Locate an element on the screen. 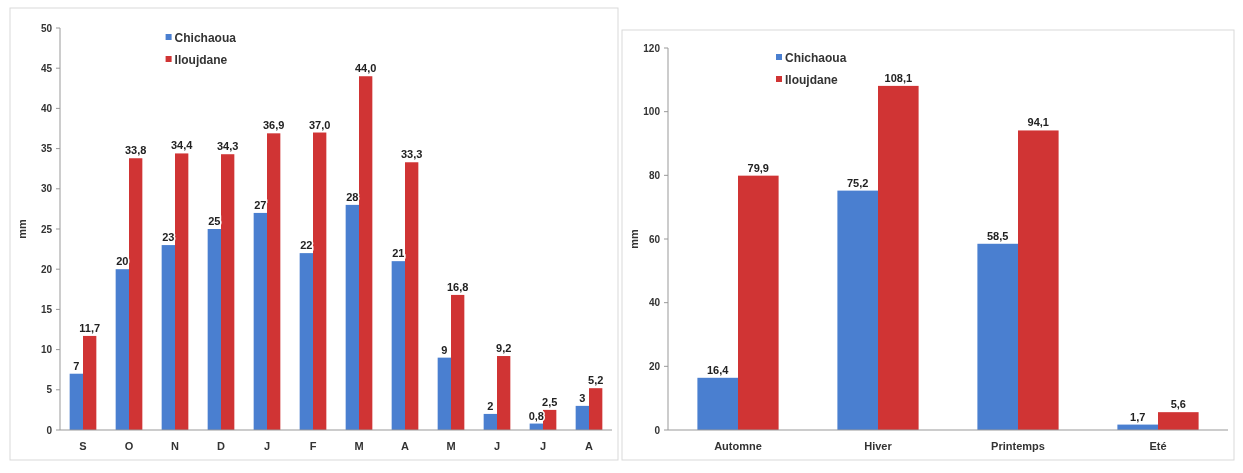 The image size is (1243, 473). data-label: 33,3 is located at coordinates (411, 154).